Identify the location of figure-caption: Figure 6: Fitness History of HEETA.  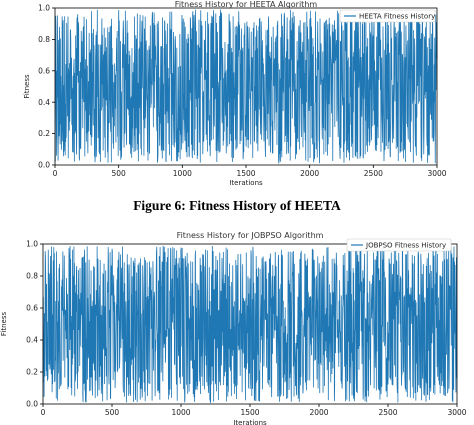
(237, 205).